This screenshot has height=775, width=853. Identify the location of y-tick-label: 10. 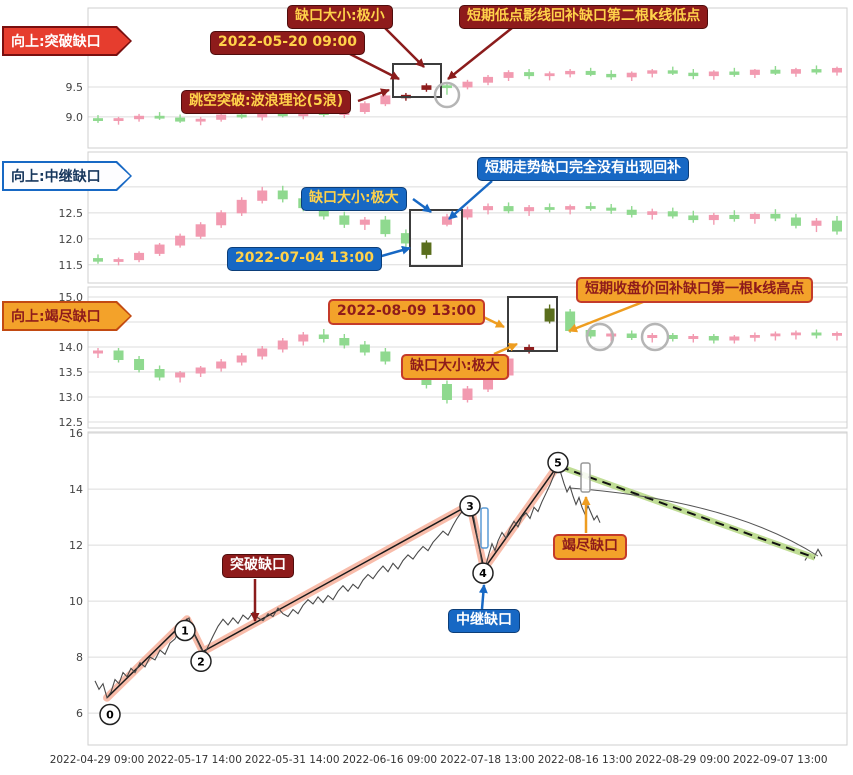
(76, 601).